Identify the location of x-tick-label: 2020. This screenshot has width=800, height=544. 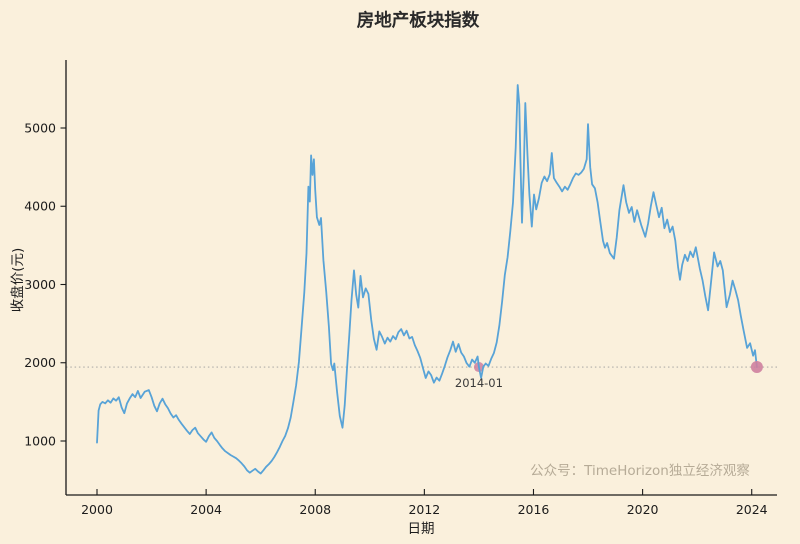
(643, 509).